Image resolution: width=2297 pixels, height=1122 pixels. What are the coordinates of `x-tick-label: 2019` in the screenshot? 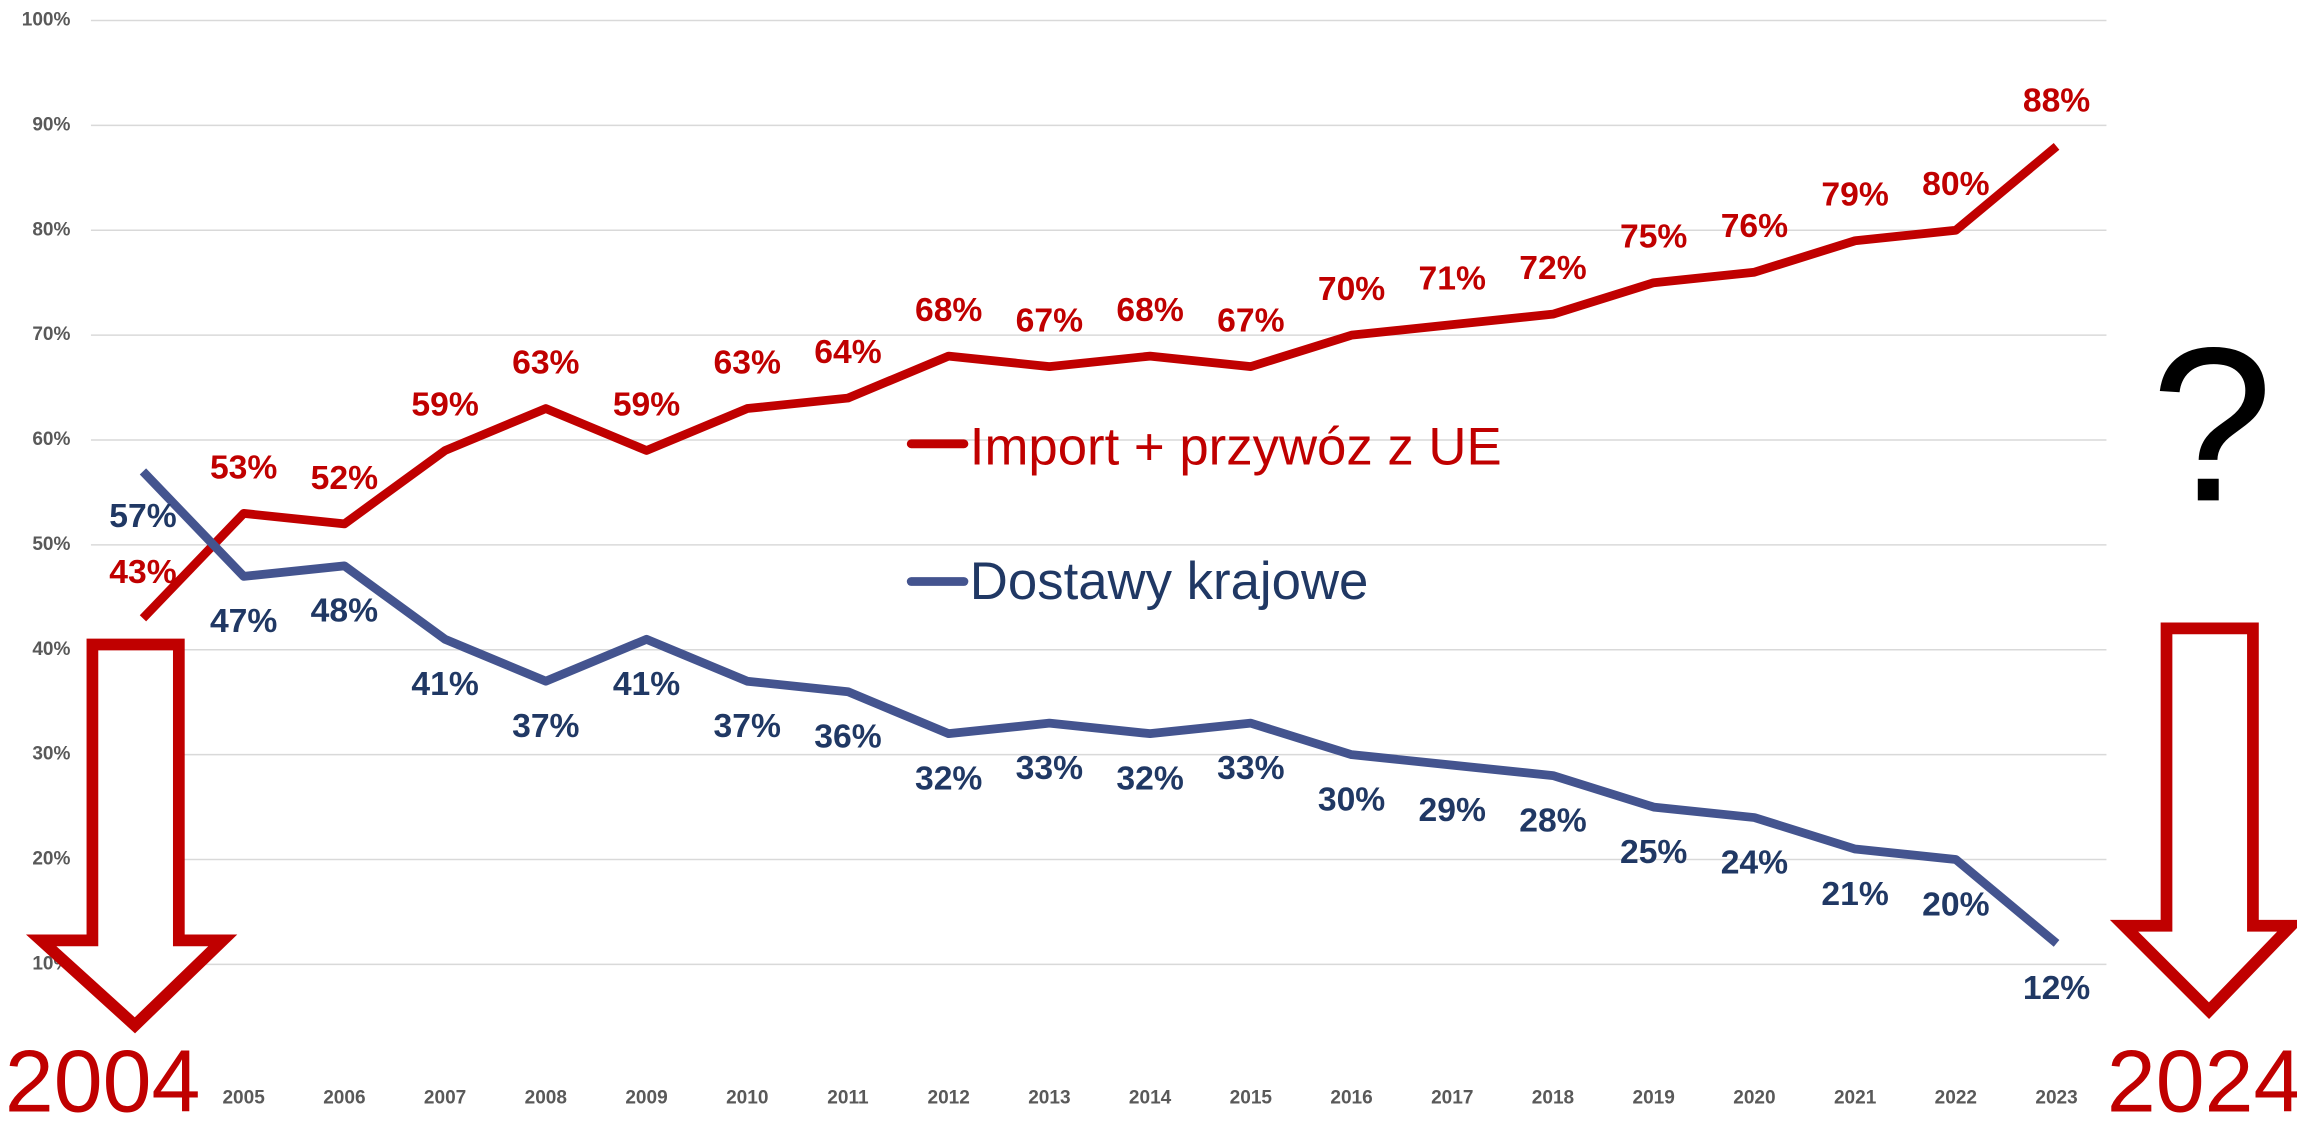 It's located at (1654, 1098).